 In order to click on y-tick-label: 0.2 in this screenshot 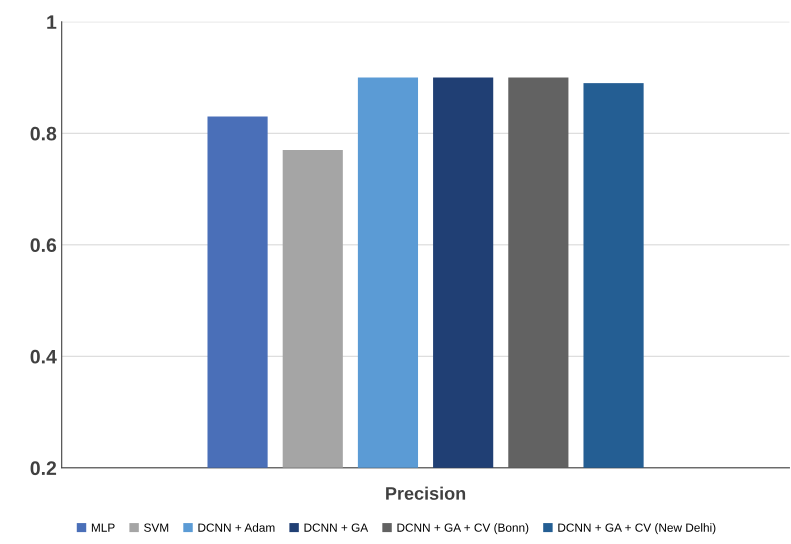, I will do `click(43, 468)`.